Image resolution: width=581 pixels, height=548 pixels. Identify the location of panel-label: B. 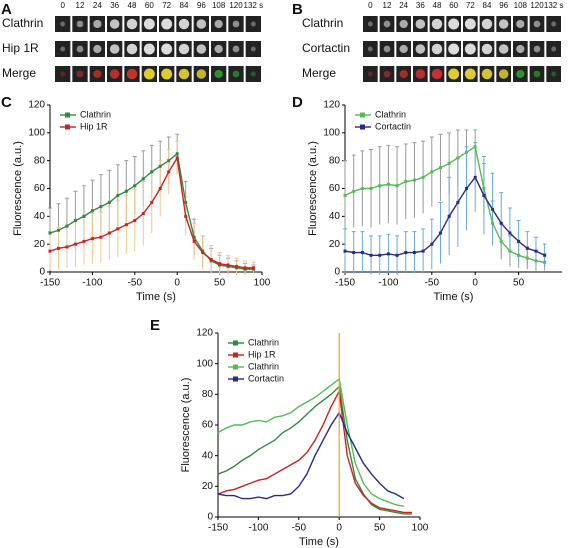
(297, 9).